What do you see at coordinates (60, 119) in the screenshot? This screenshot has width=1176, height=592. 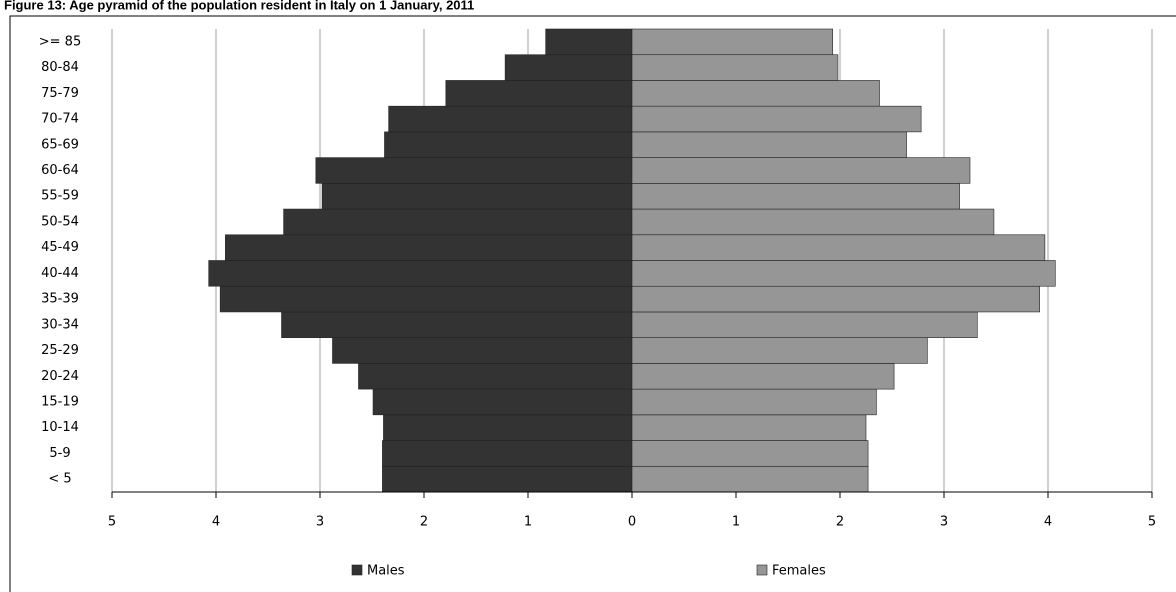 I see `y-tick-label: 70-74` at bounding box center [60, 119].